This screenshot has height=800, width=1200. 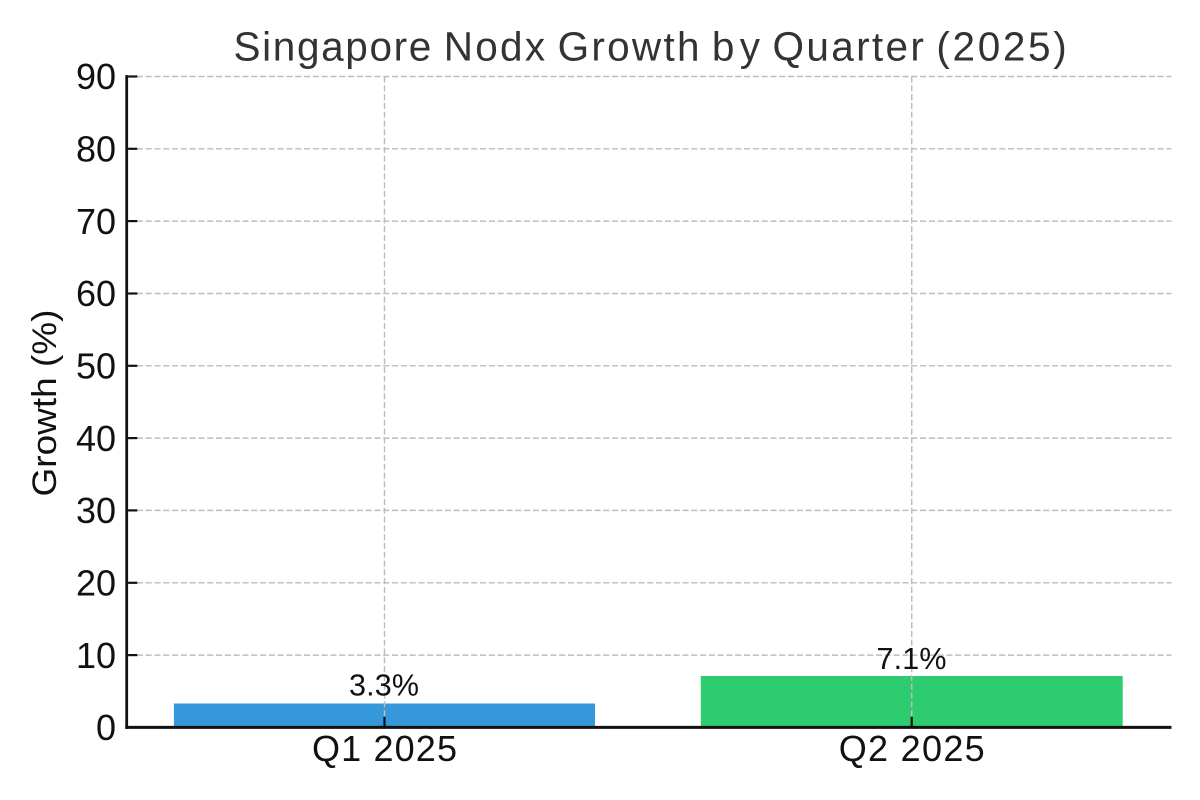 I want to click on svg-text: 70, so click(x=96, y=221).